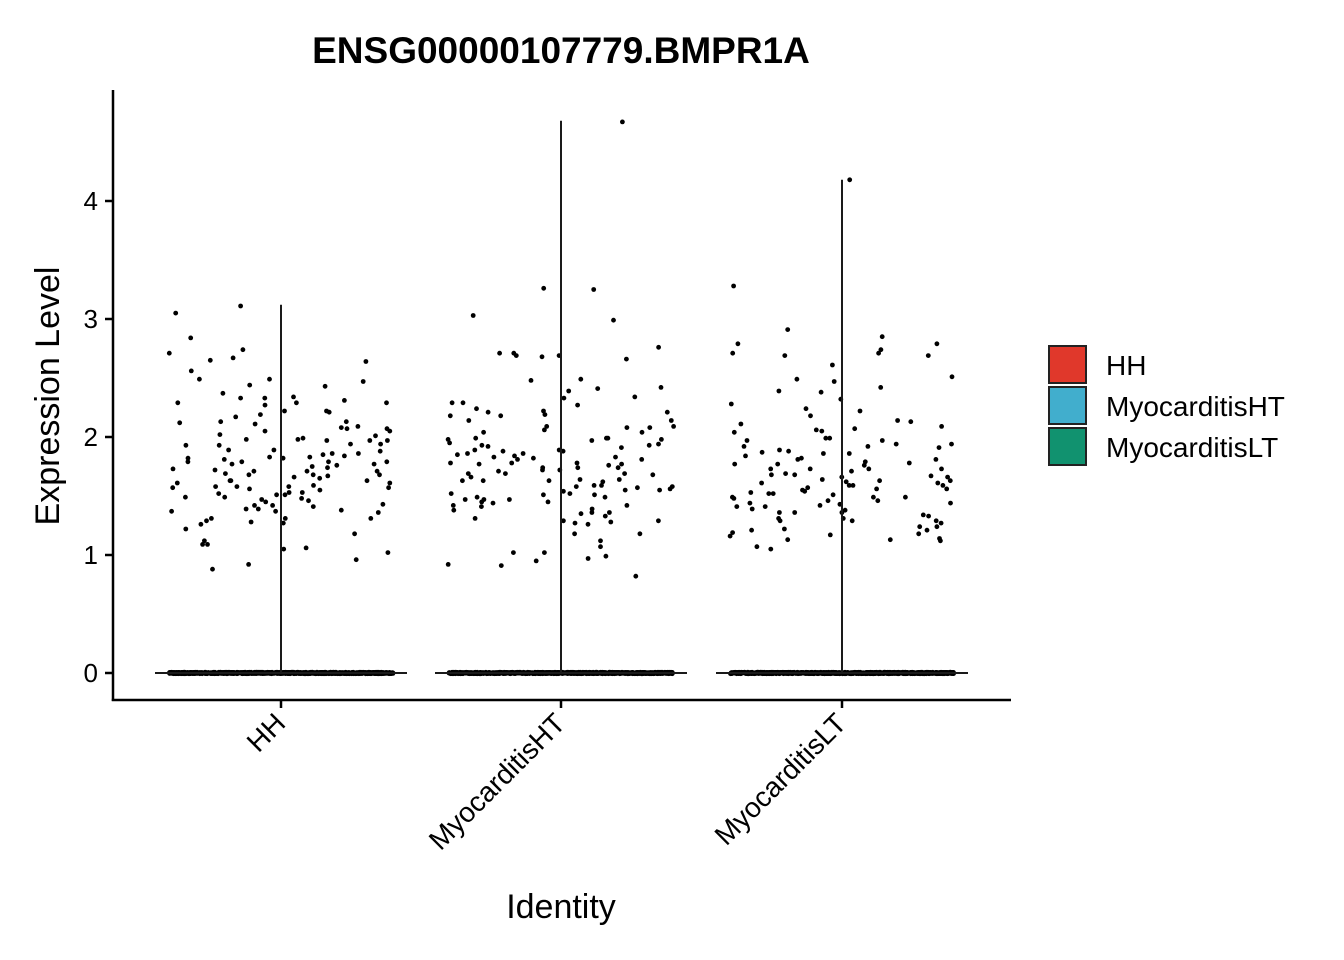 This screenshot has height=960, width=1344. What do you see at coordinates (48, 396) in the screenshot?
I see `y-axis-label: Expression Level` at bounding box center [48, 396].